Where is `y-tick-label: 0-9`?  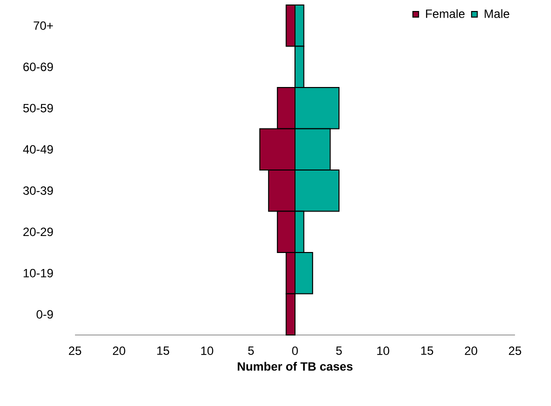 y-tick-label: 0-9 is located at coordinates (44, 314).